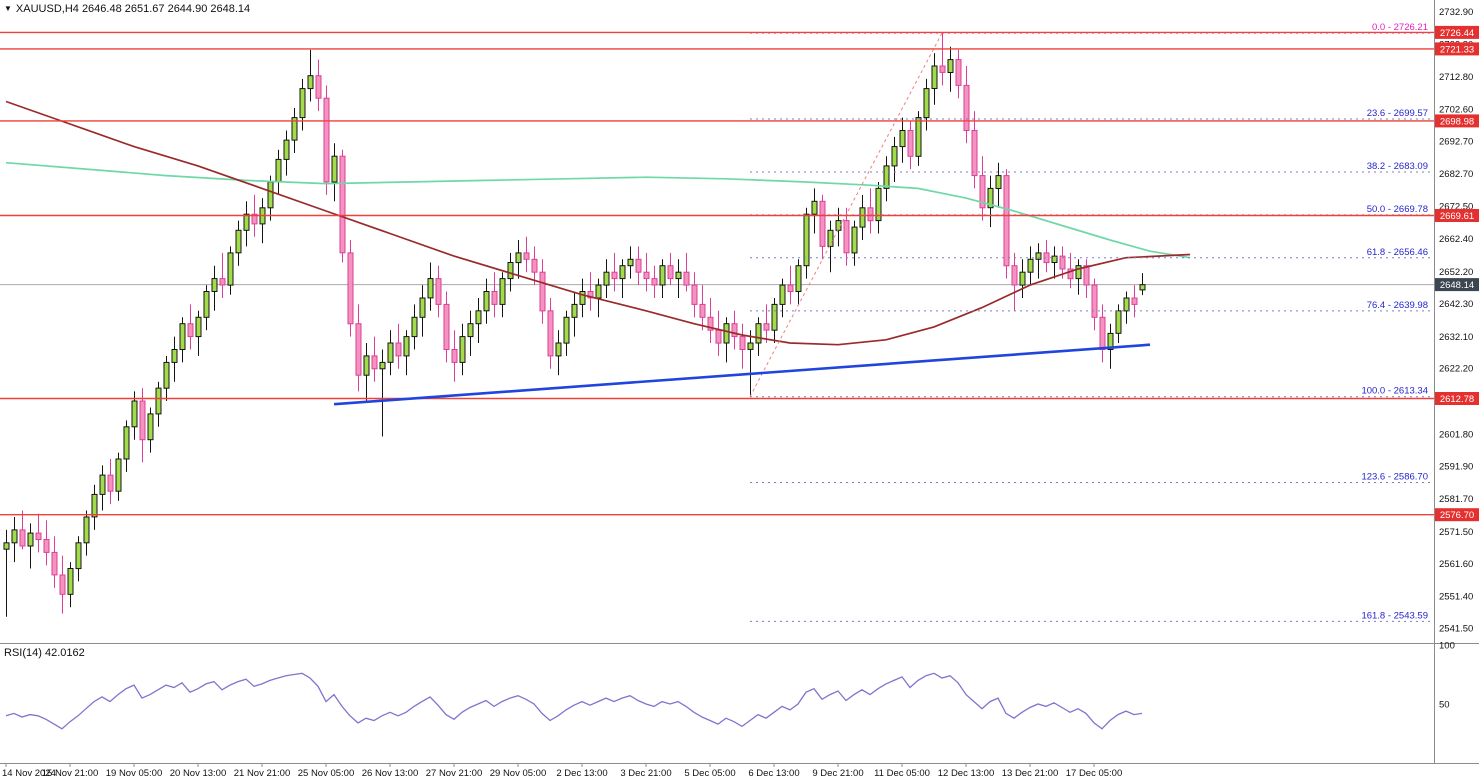 This screenshot has height=782, width=1479. What do you see at coordinates (1456, 434) in the screenshot?
I see `price-tick-label: 2601.80` at bounding box center [1456, 434].